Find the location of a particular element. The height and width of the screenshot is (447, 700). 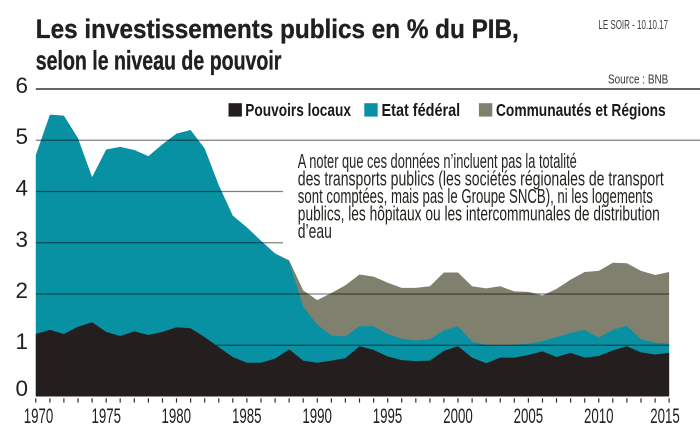

svg-text: 6 is located at coordinates (22, 85).